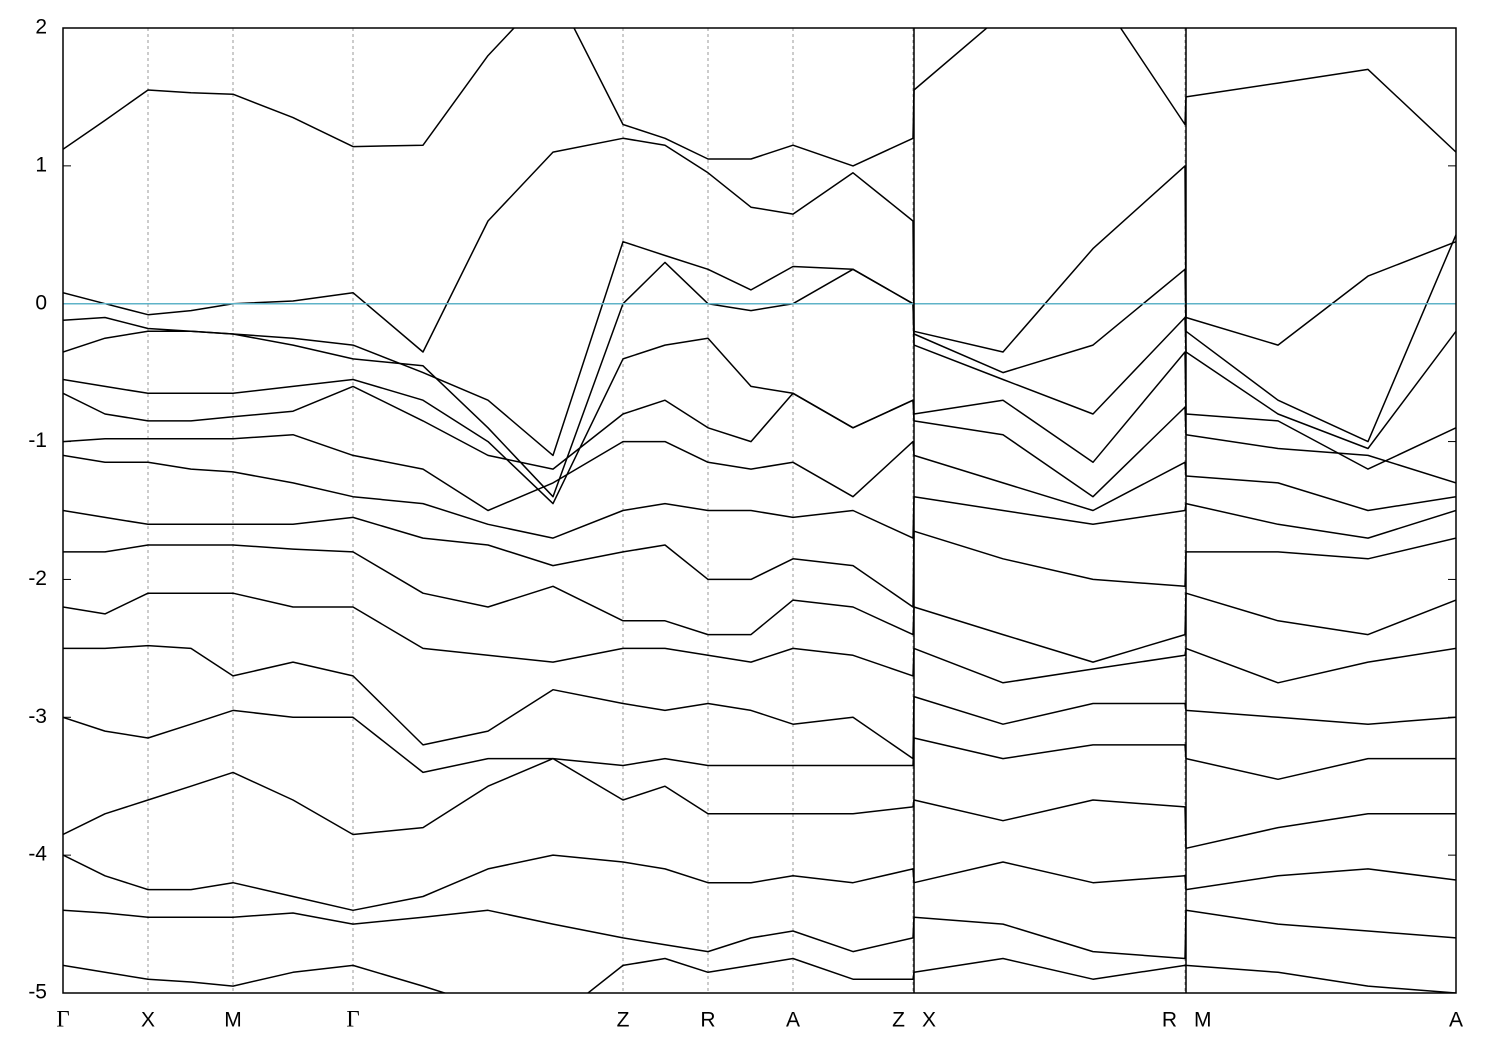  I want to click on y-tick-label: 0, so click(41, 302).